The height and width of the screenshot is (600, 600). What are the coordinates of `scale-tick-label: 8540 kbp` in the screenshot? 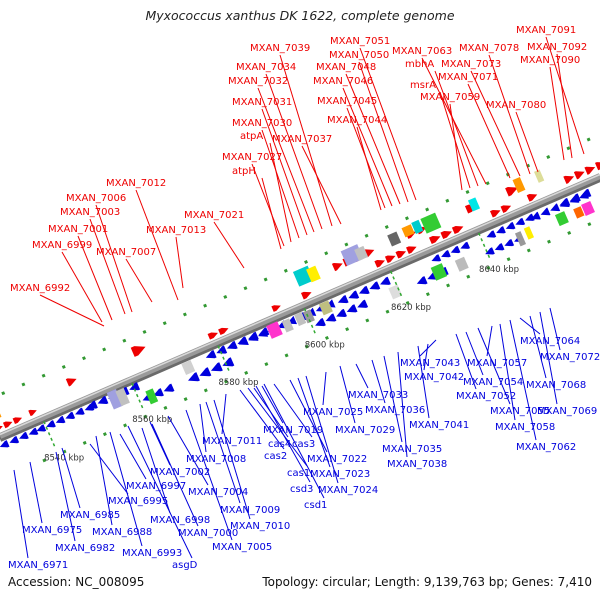 It's located at (64, 458).